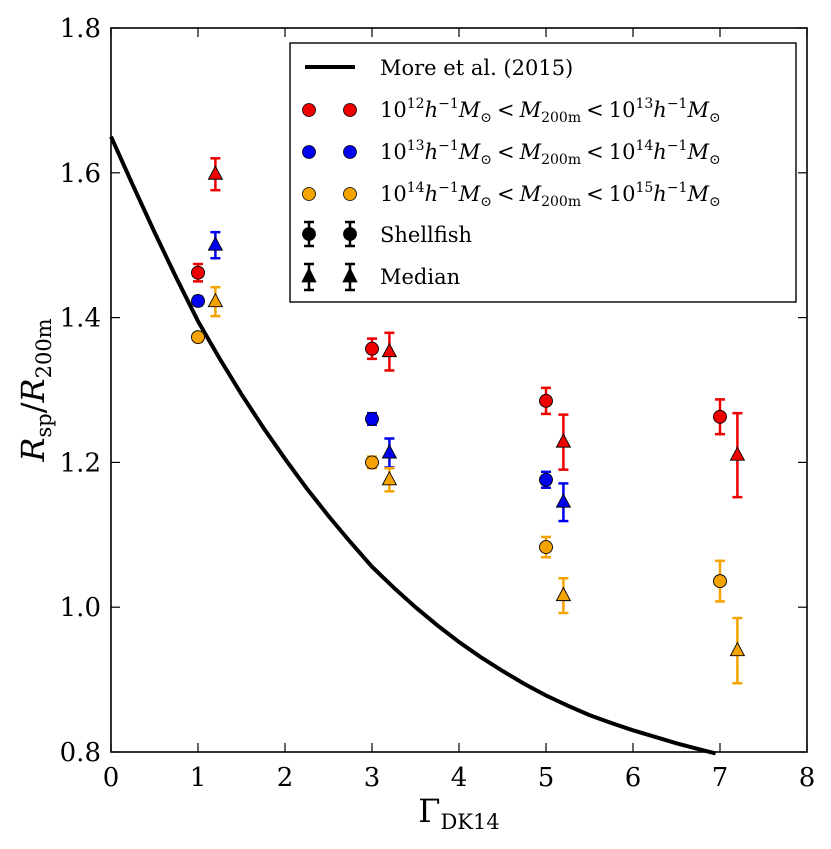 The width and height of the screenshot is (831, 849). I want to click on legend-label-mid-mass: 1013h−1M⊙ < M200m <1014h−1M⊙, so click(550, 153).